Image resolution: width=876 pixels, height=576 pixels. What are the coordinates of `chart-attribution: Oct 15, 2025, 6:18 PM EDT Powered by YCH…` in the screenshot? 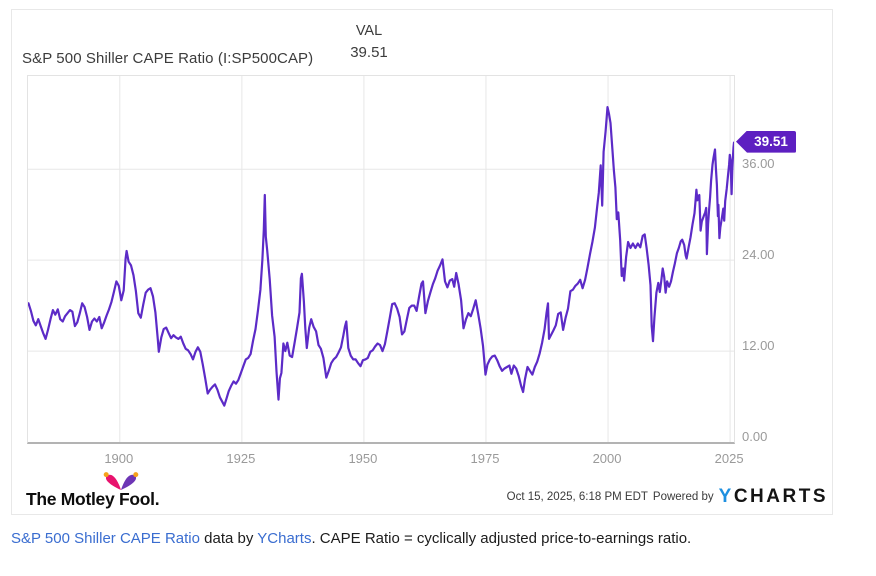 It's located at (667, 497).